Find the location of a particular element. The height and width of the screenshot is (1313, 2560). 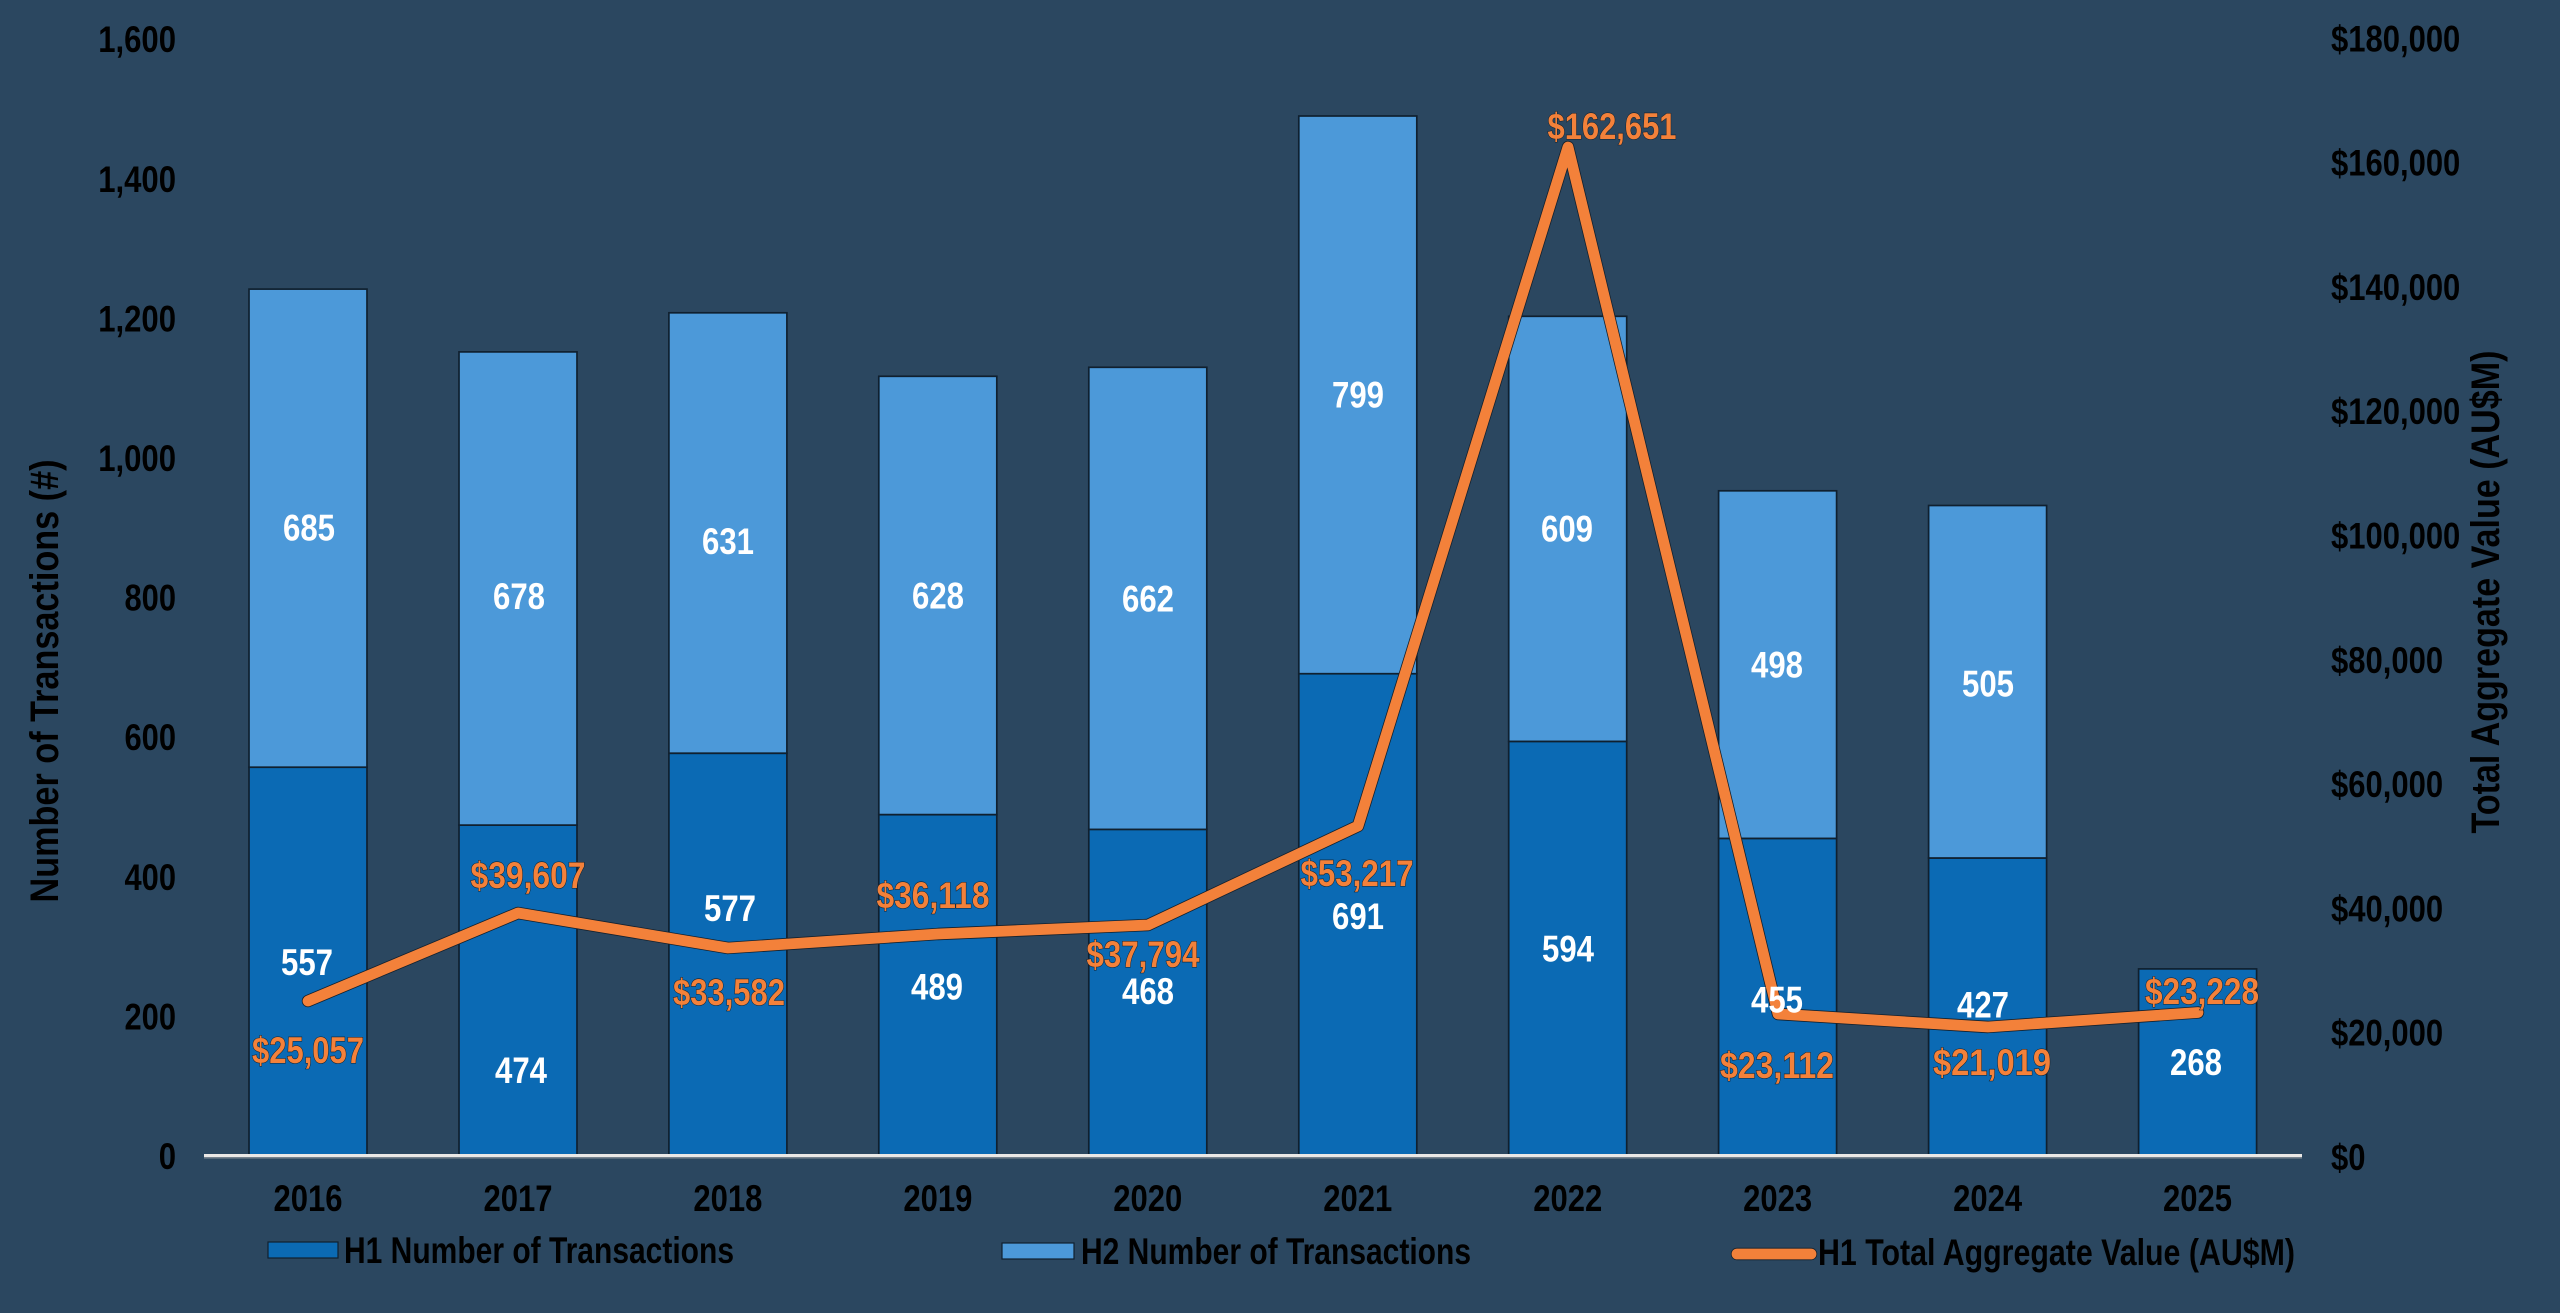

svg-text: 498 is located at coordinates (1777, 665).